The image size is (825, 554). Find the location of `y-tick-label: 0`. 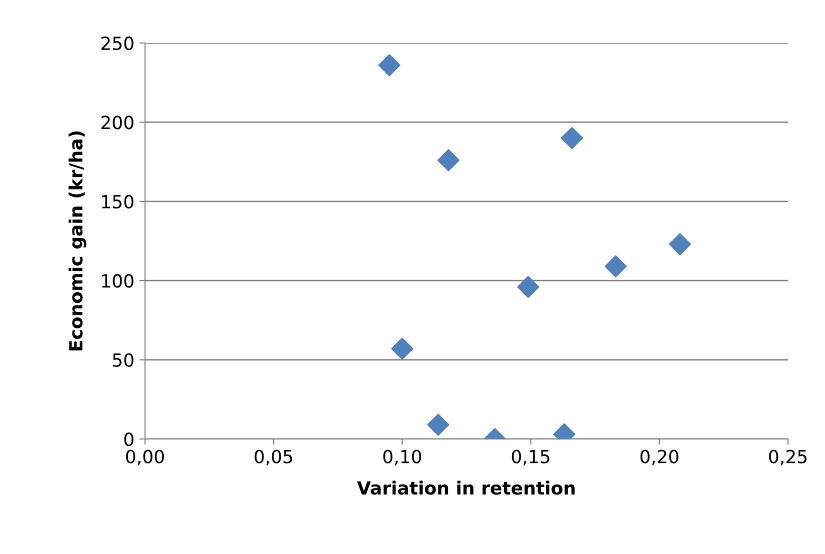

y-tick-label: 0 is located at coordinates (129, 439).